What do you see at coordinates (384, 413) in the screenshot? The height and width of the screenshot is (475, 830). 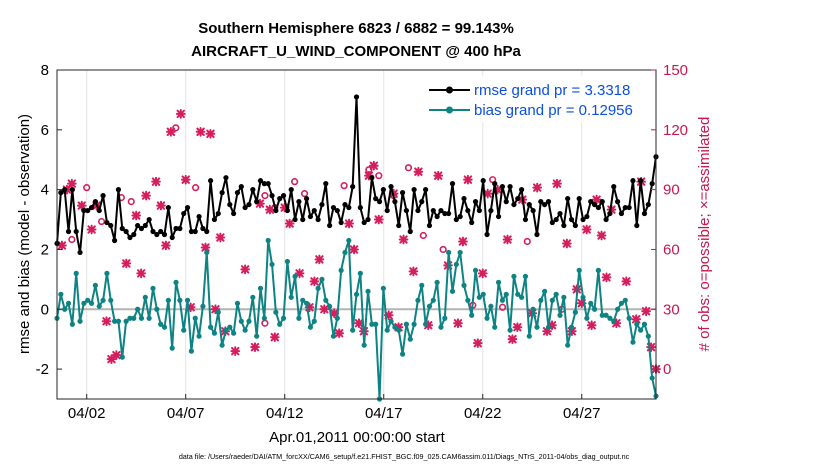 I see `x-tick-label: 04/17` at bounding box center [384, 413].